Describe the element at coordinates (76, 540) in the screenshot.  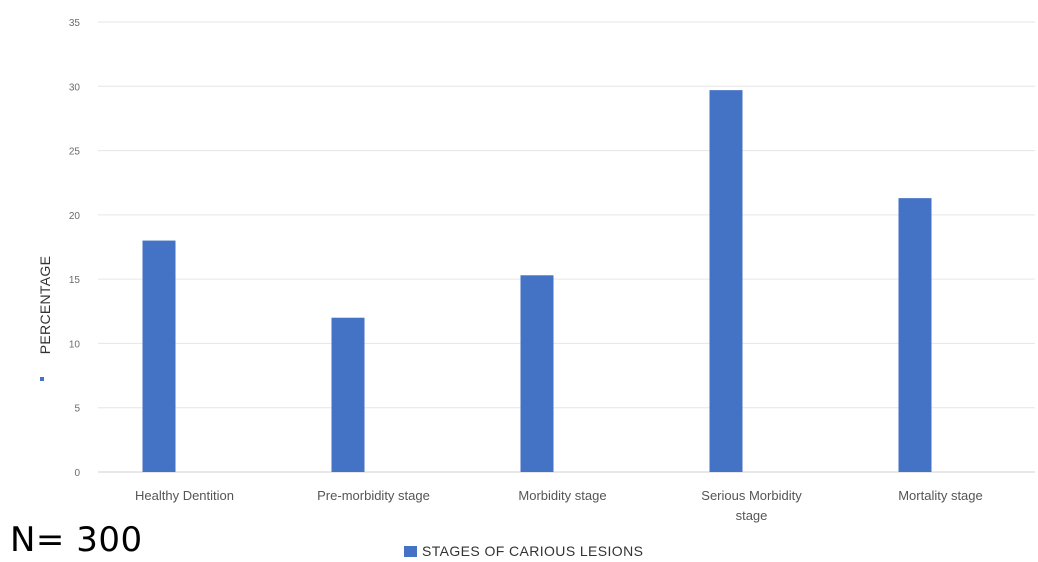
I see `sample-size-note: N= 300` at that location.